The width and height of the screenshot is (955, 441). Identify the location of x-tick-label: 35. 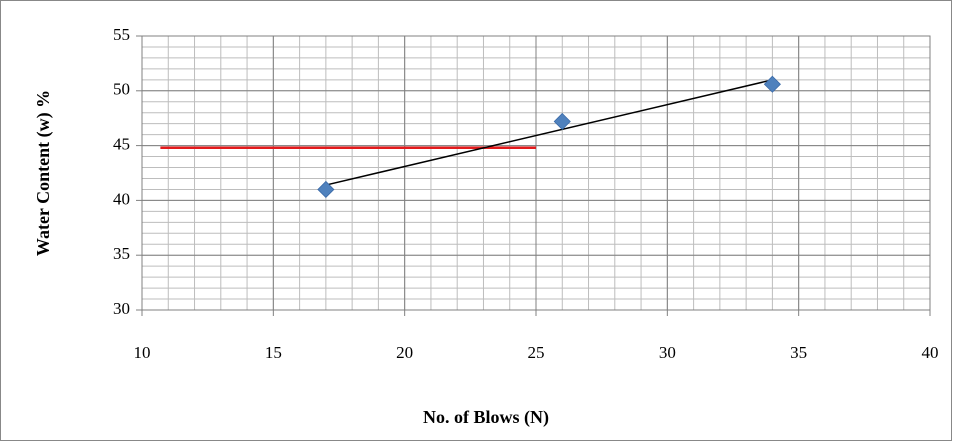
(798, 352).